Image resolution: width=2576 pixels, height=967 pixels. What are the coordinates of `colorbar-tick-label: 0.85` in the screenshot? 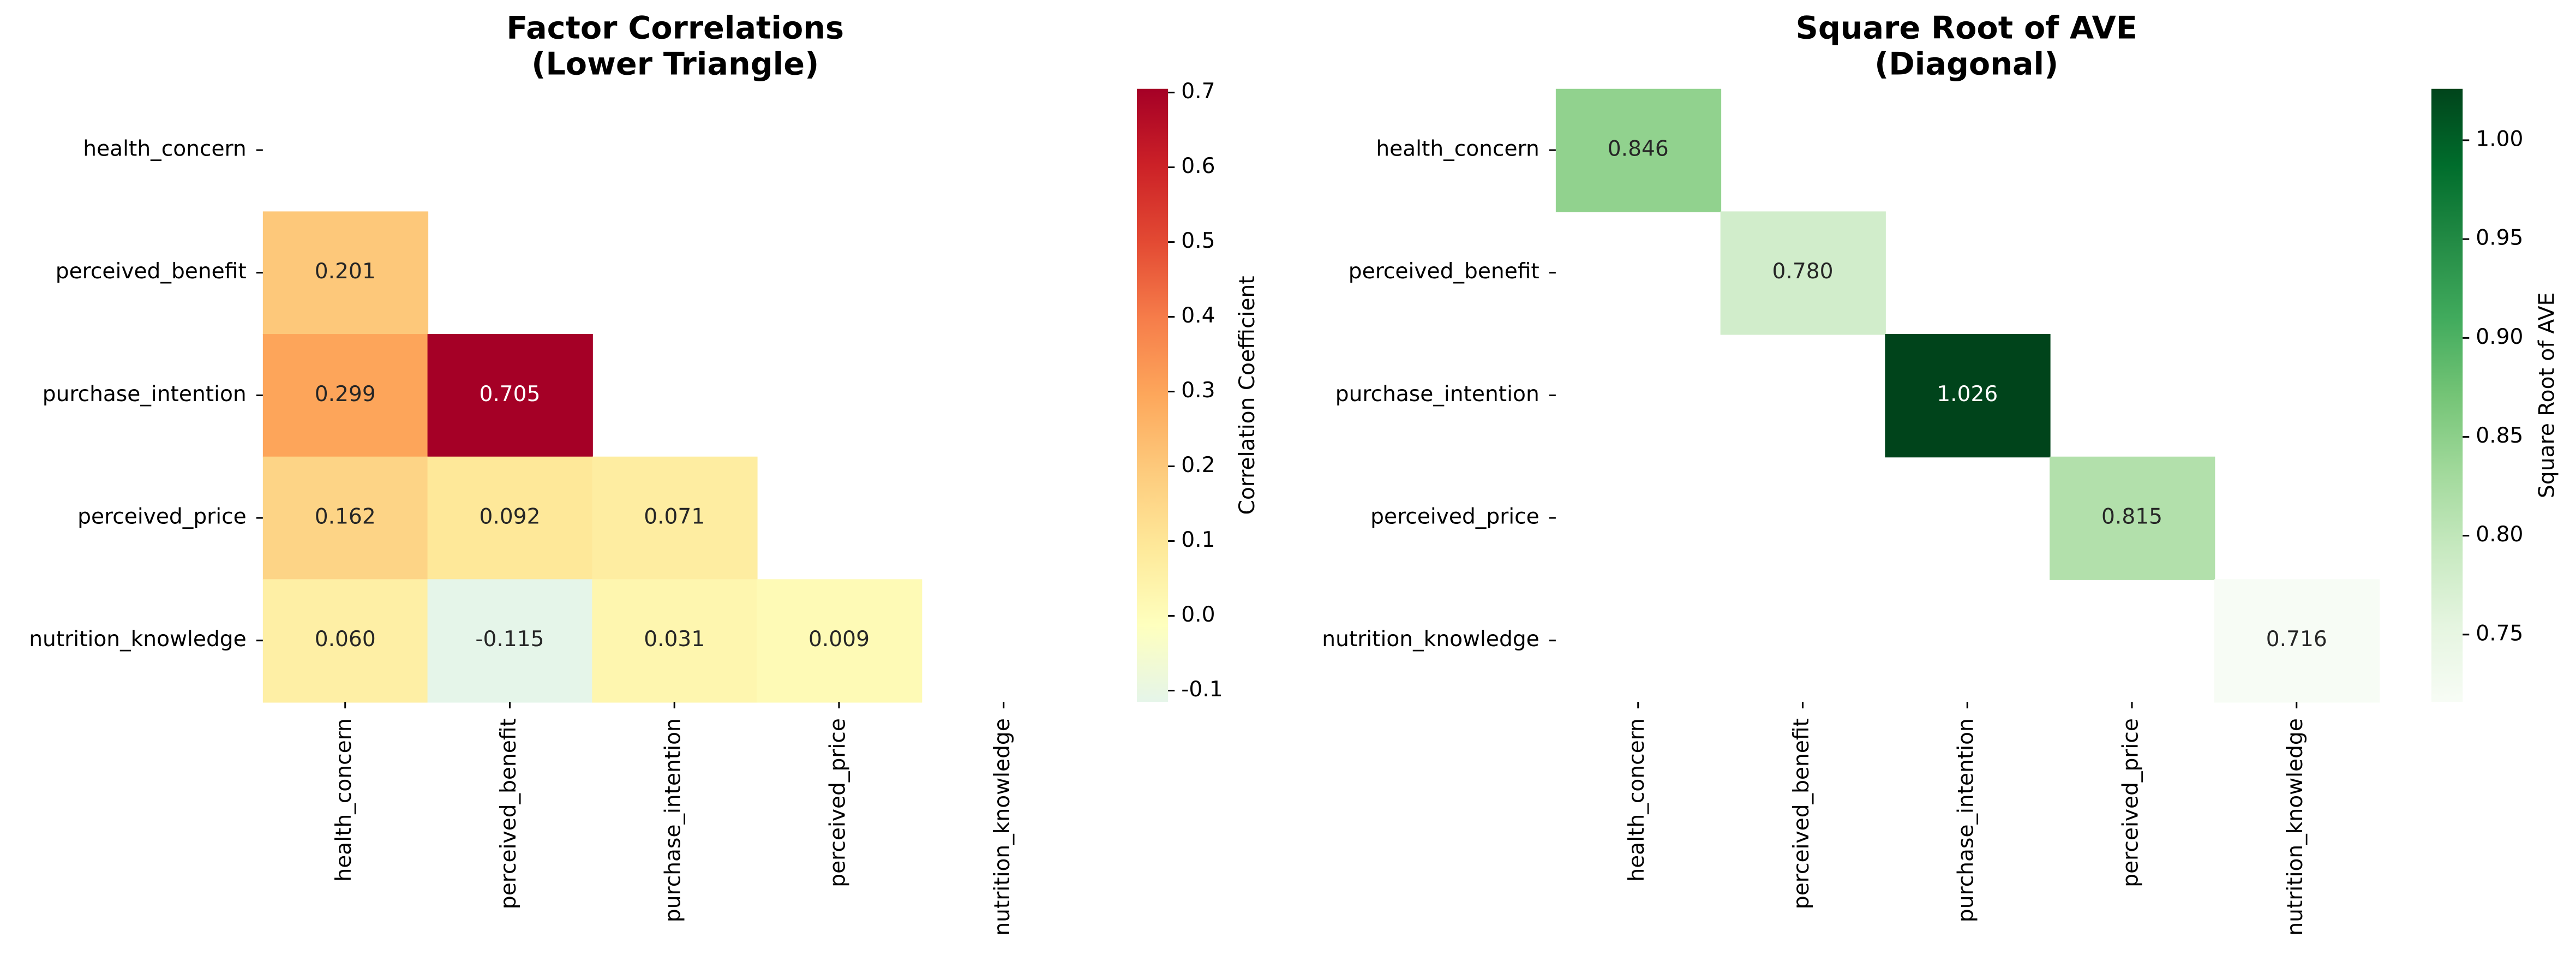 It's located at (2500, 436).